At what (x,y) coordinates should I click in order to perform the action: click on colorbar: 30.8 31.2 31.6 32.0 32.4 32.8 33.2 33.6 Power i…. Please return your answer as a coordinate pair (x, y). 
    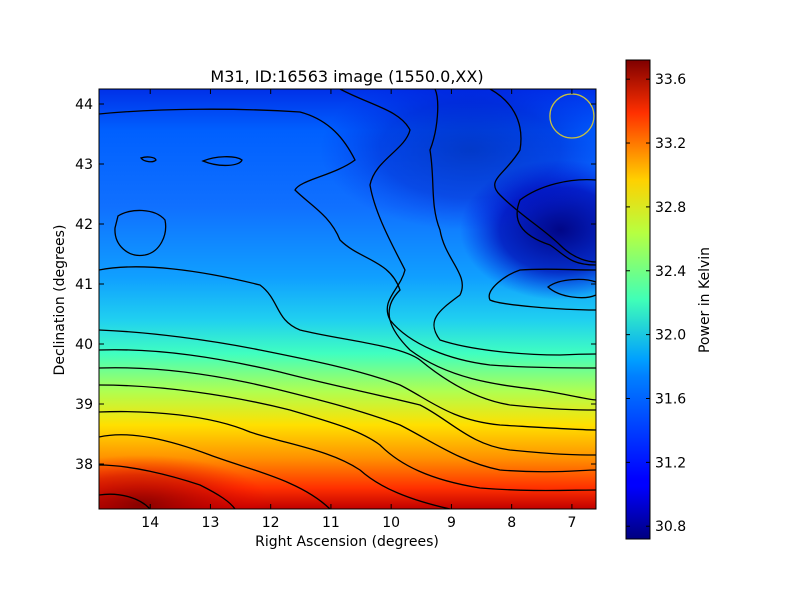
    Looking at the image, I should click on (669, 299).